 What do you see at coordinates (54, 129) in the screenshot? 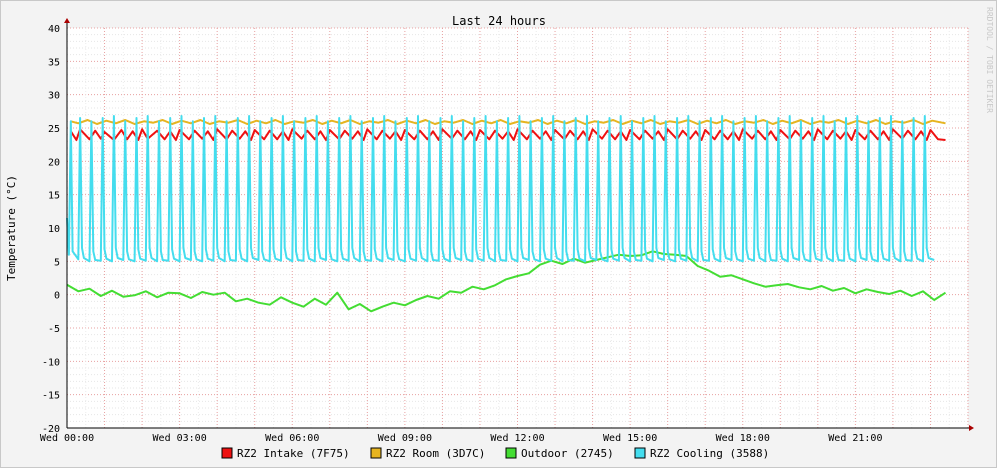
I see `y-tick-label: 25` at bounding box center [54, 129].